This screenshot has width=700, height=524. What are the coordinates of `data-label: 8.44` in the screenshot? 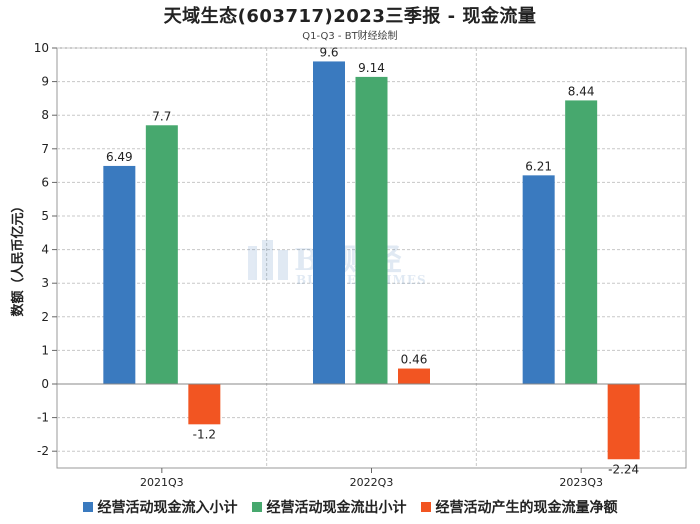 It's located at (581, 91).